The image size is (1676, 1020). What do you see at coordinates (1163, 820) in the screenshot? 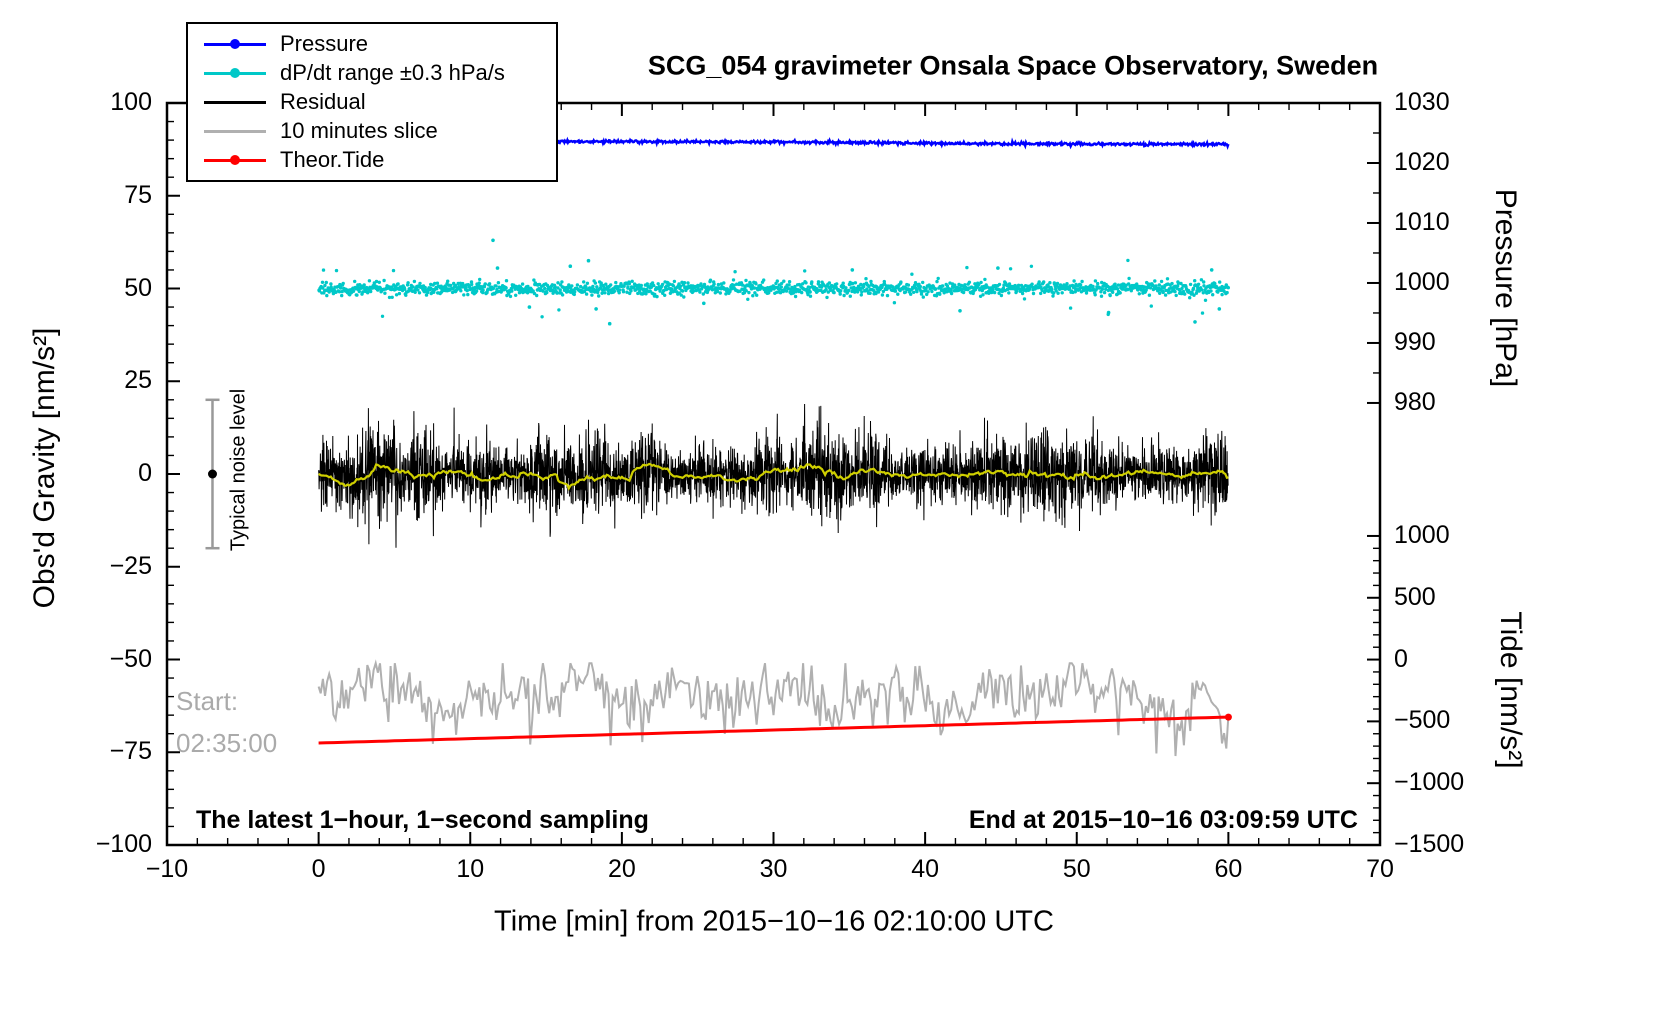
I see `end-time-annotation: End at 2015−10−16 03:09:59 UTC` at bounding box center [1163, 820].